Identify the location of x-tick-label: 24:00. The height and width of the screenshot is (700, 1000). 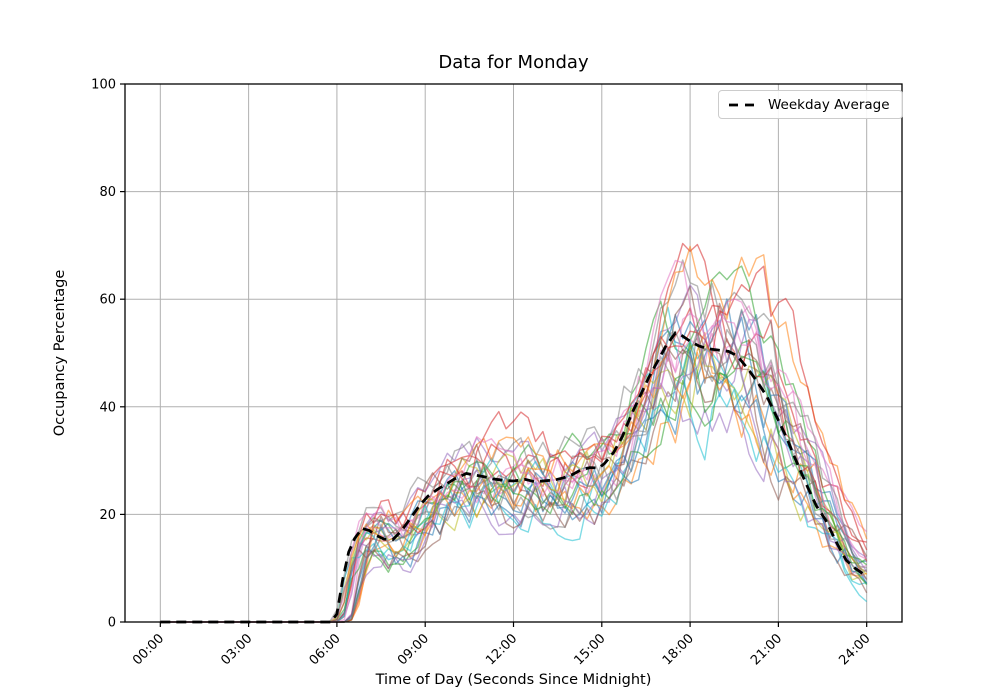
(854, 649).